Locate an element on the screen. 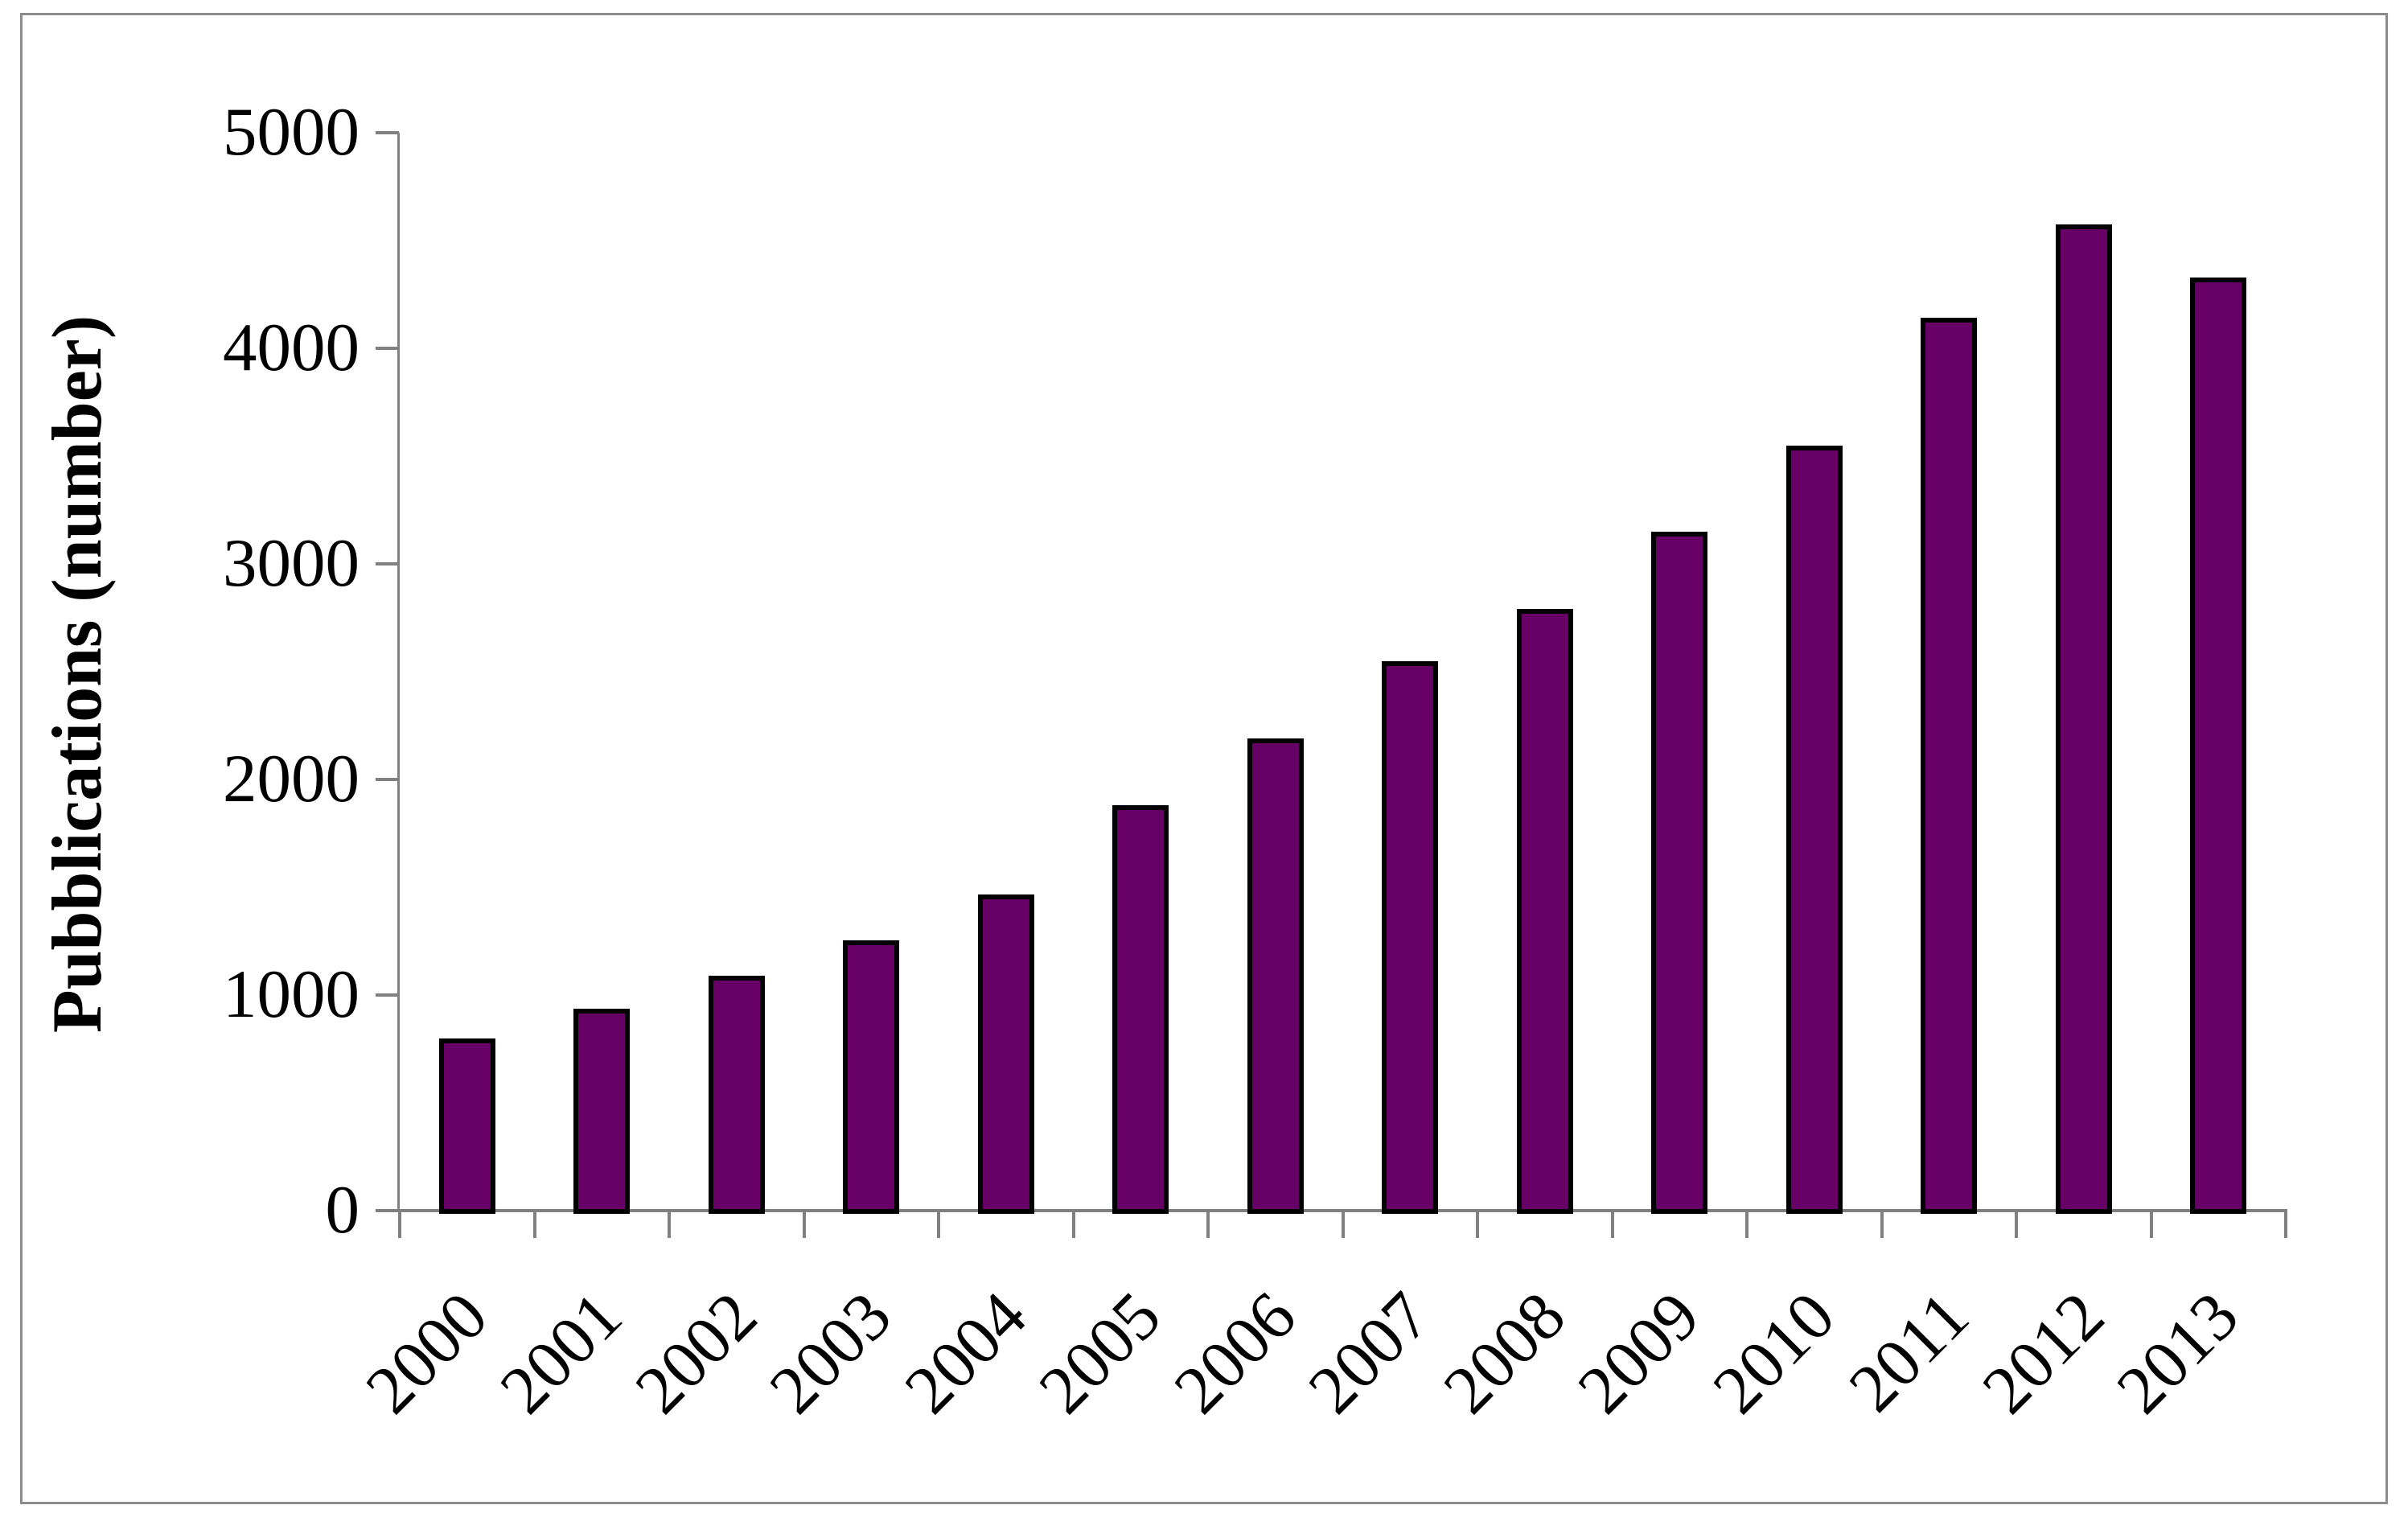  x-category-label-2002: 2002 is located at coordinates (696, 1353).